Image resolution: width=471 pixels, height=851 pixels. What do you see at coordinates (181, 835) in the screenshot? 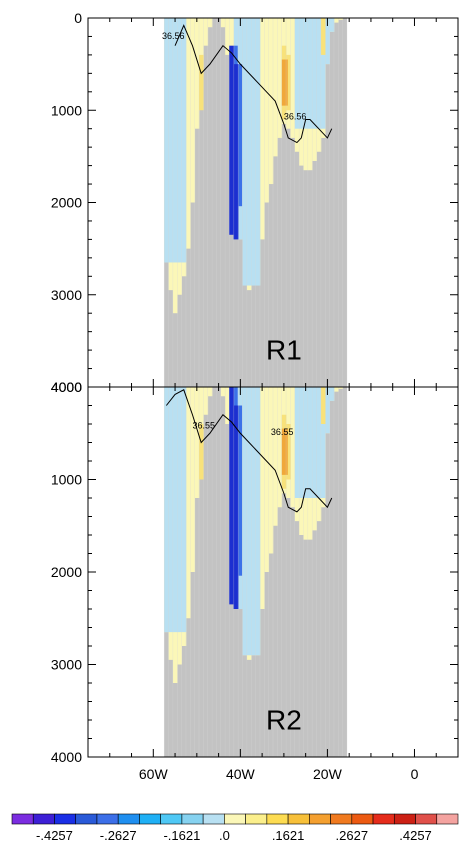
I see `colorbar-label: -.1621` at bounding box center [181, 835].